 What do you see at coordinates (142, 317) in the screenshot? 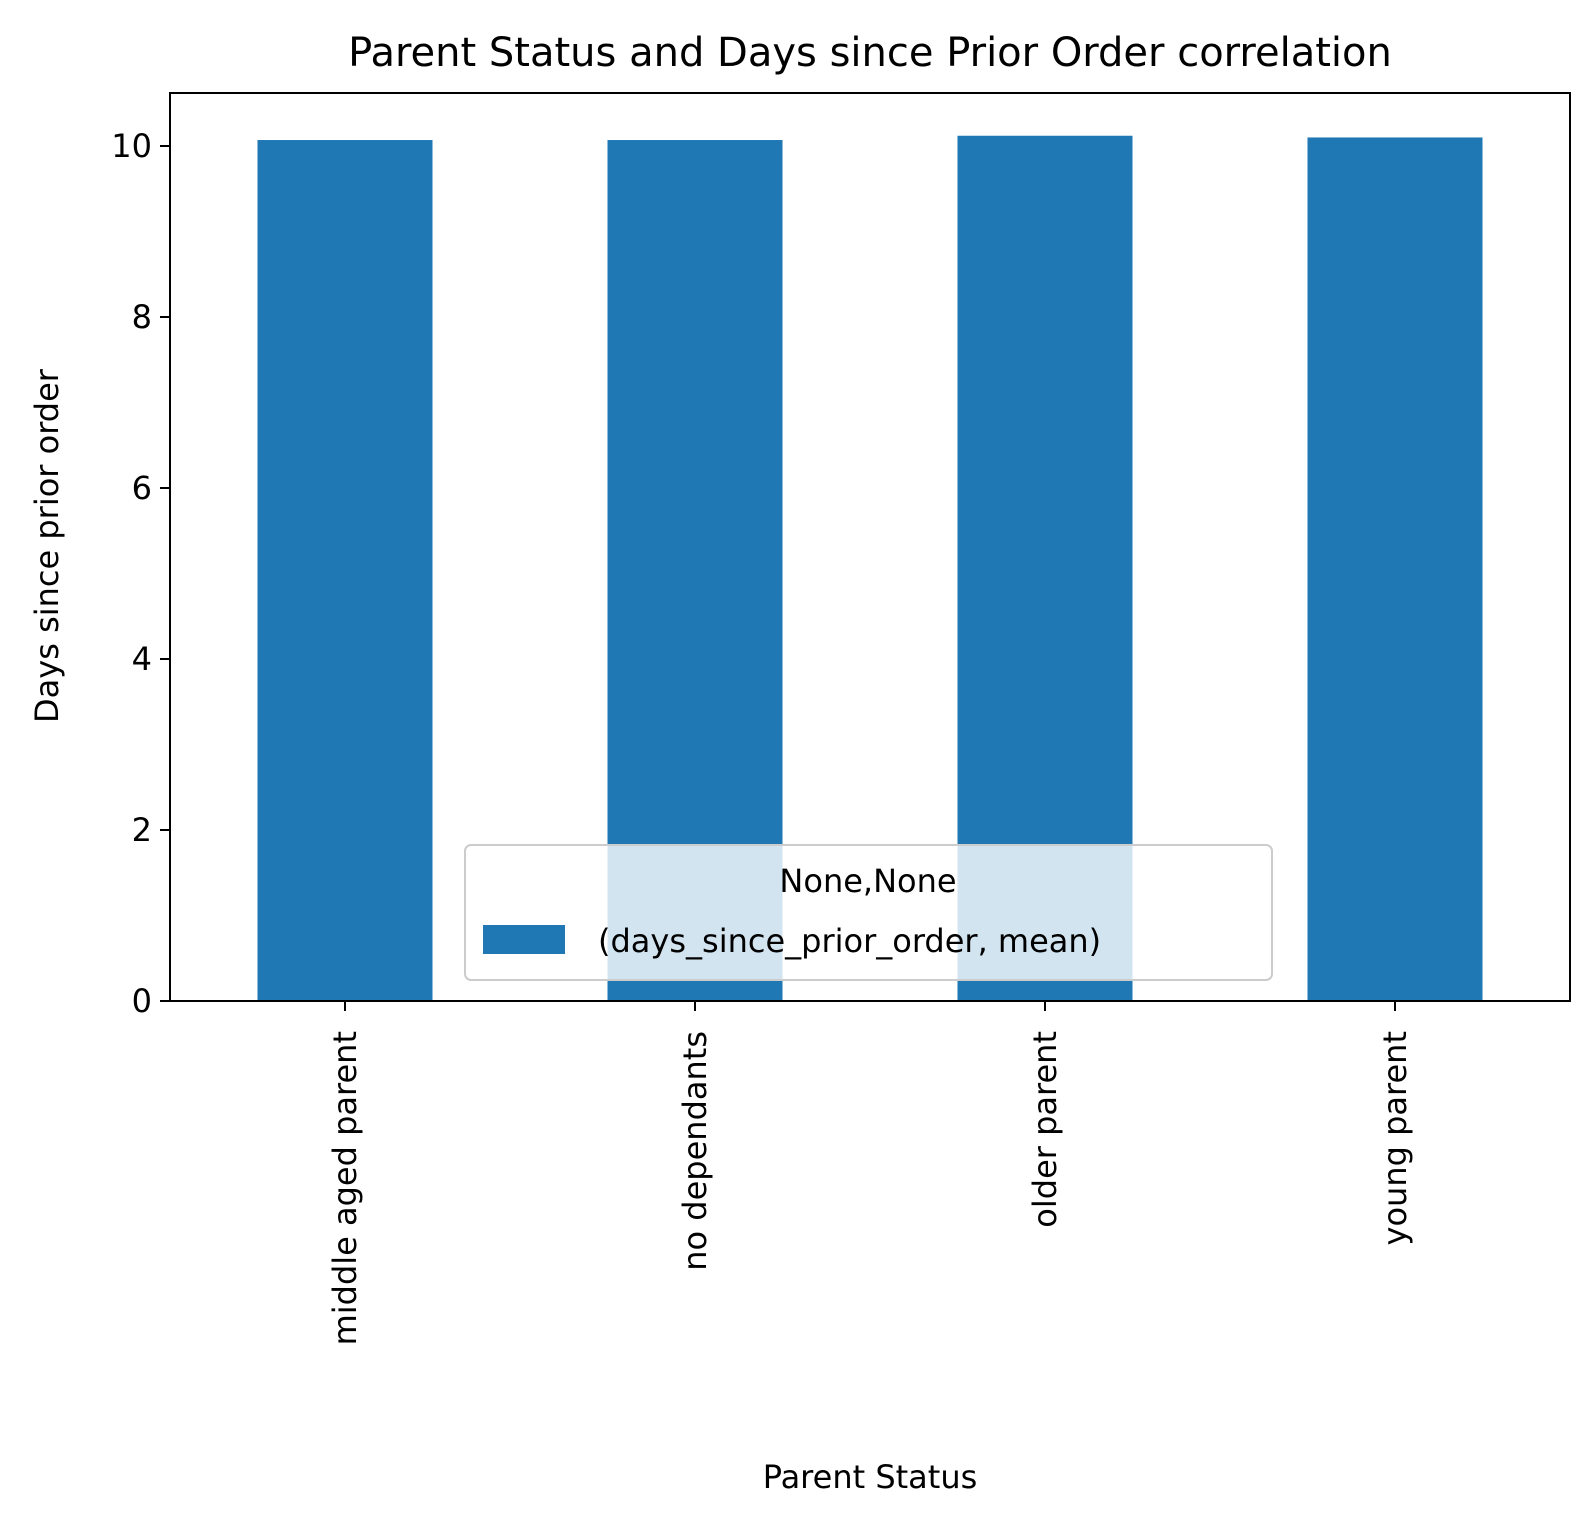
I see `y-tick-label: 8` at bounding box center [142, 317].